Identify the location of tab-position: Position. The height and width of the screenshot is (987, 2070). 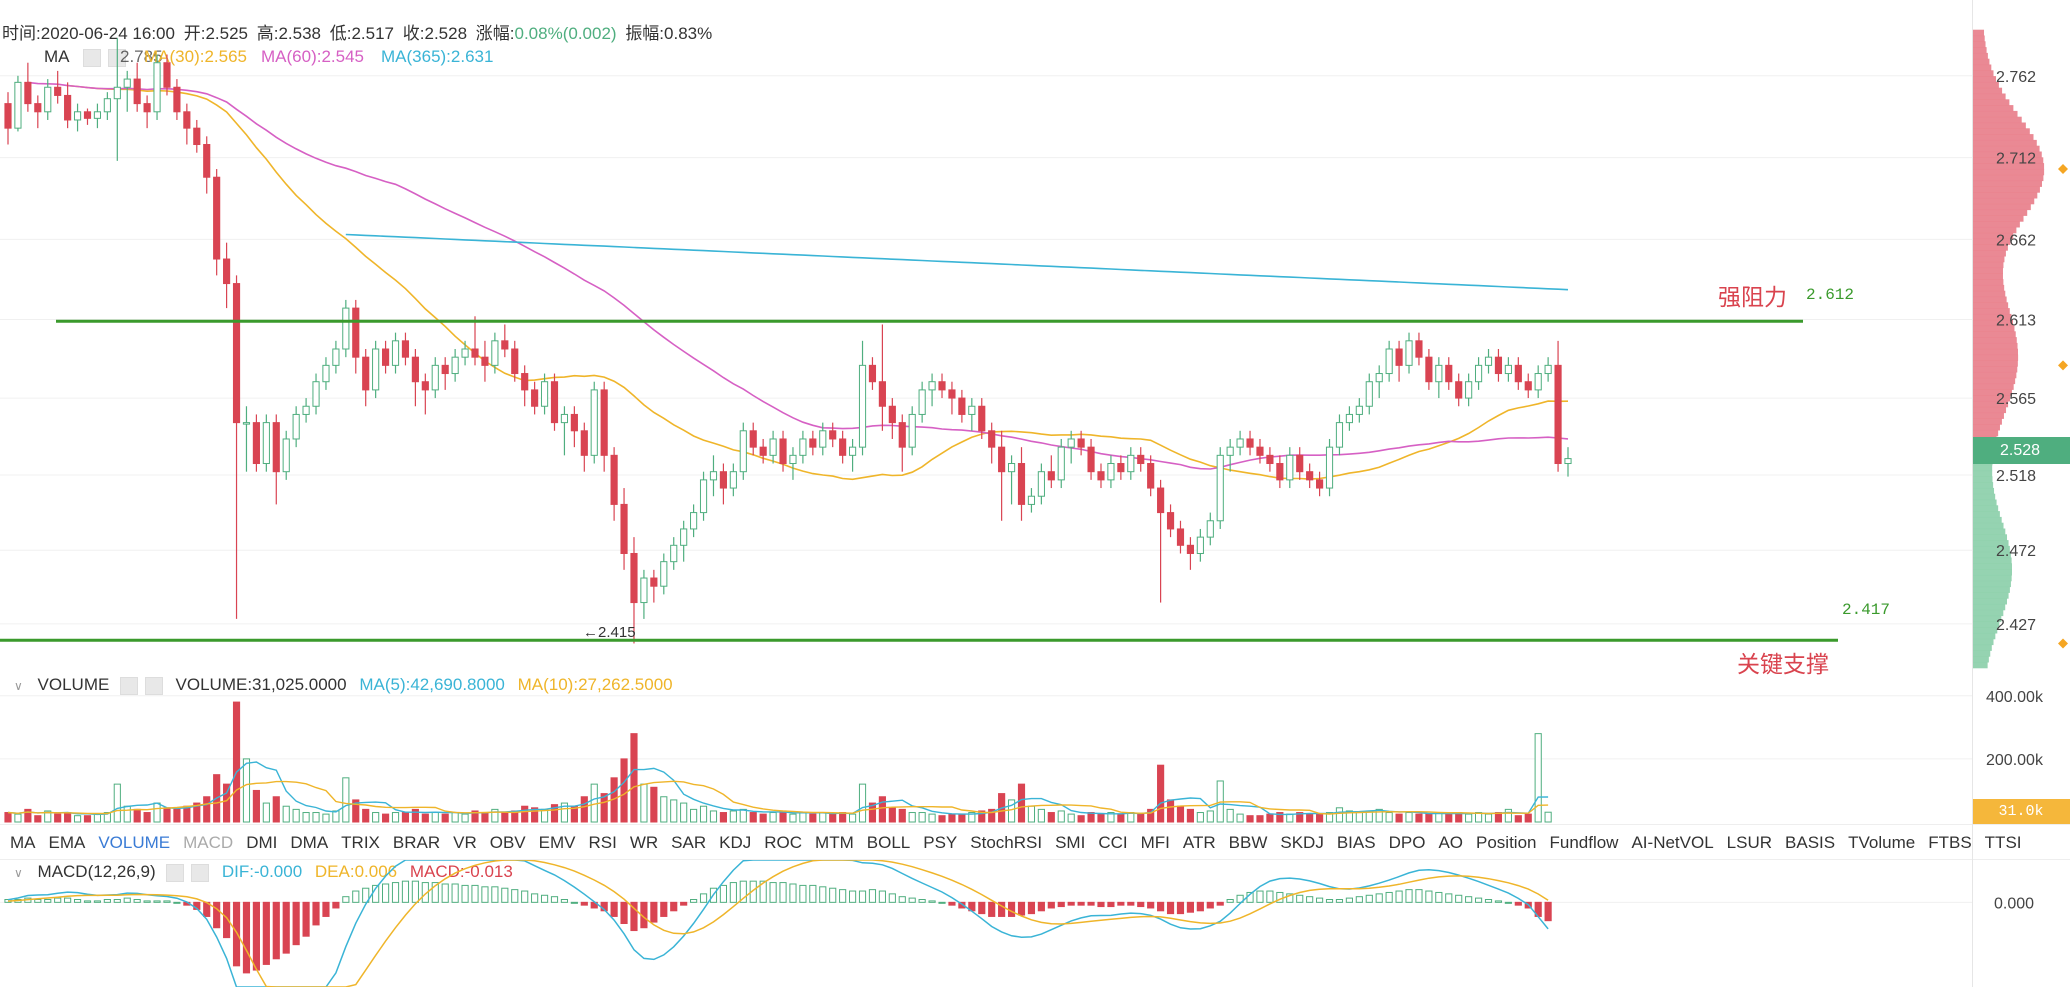
(1506, 842).